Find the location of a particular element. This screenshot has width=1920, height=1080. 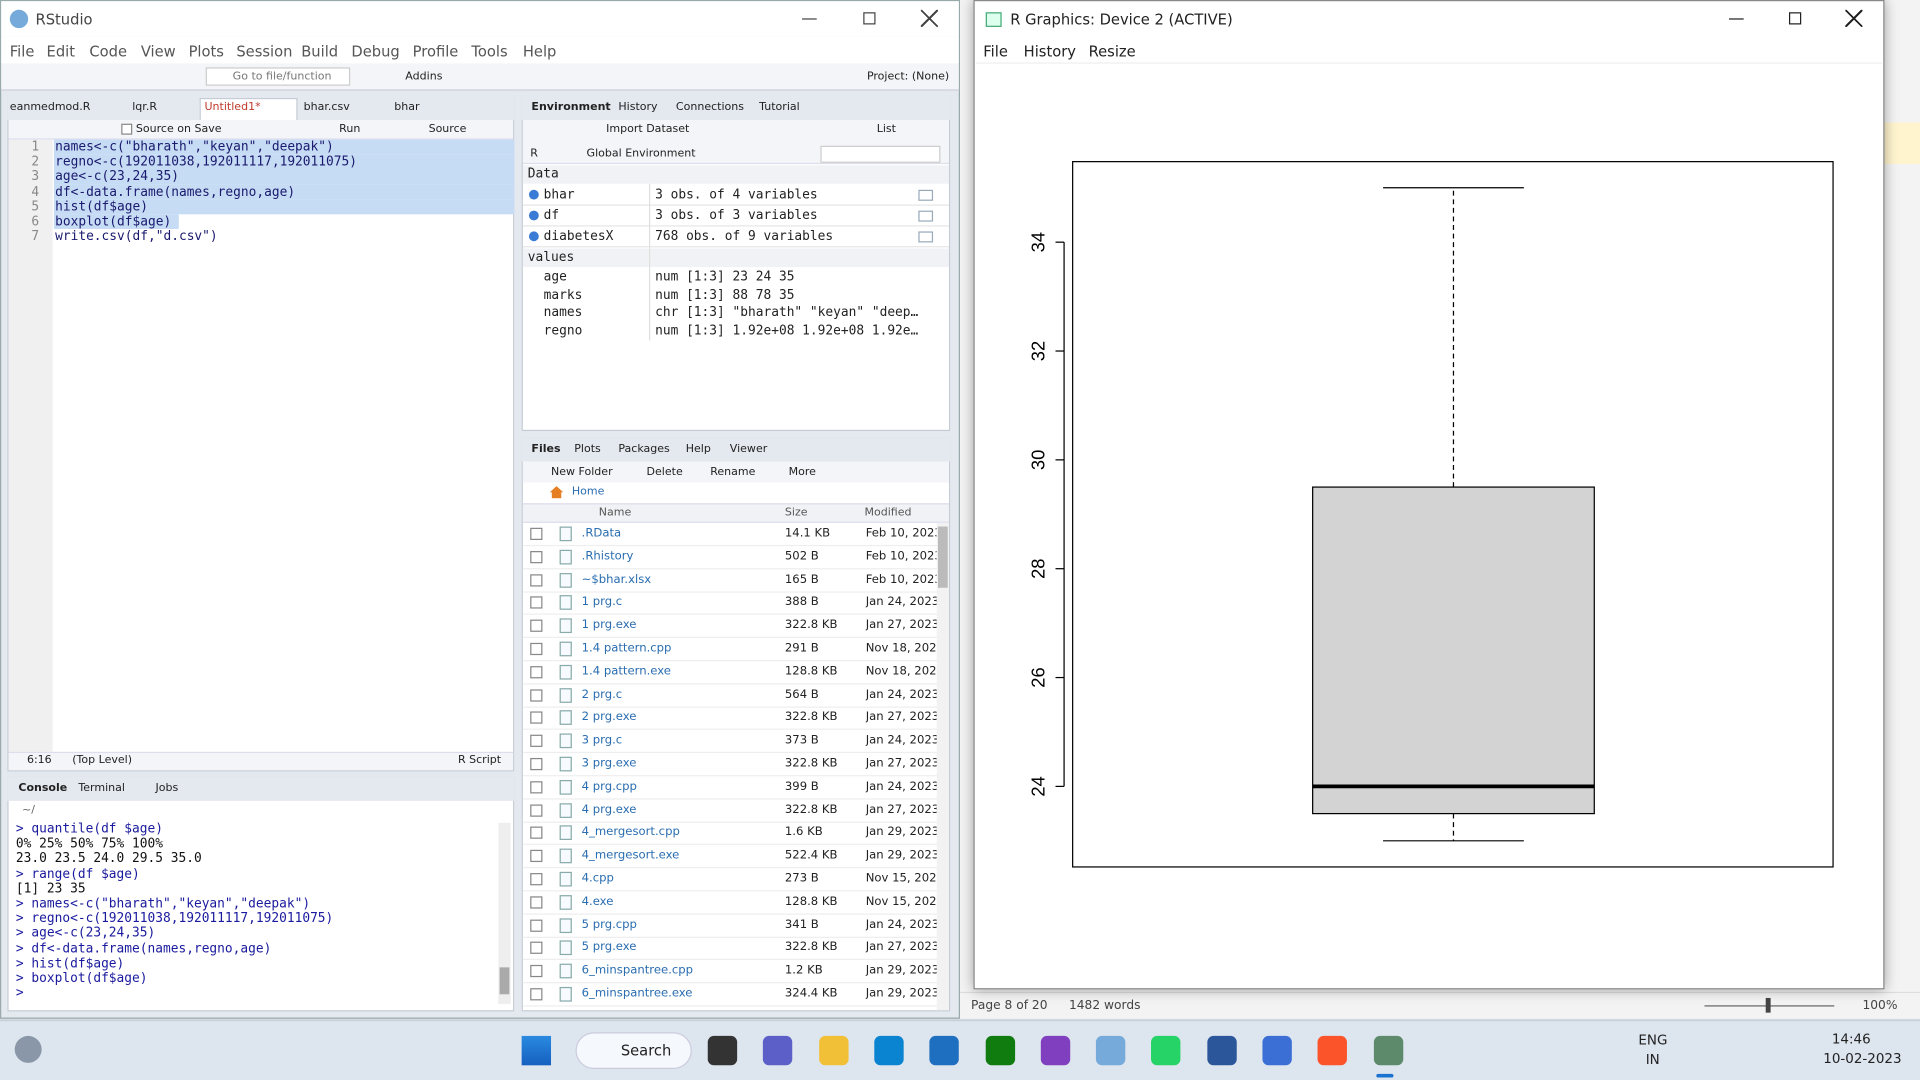

file-name: ~$bhar.xlsx is located at coordinates (616, 579).